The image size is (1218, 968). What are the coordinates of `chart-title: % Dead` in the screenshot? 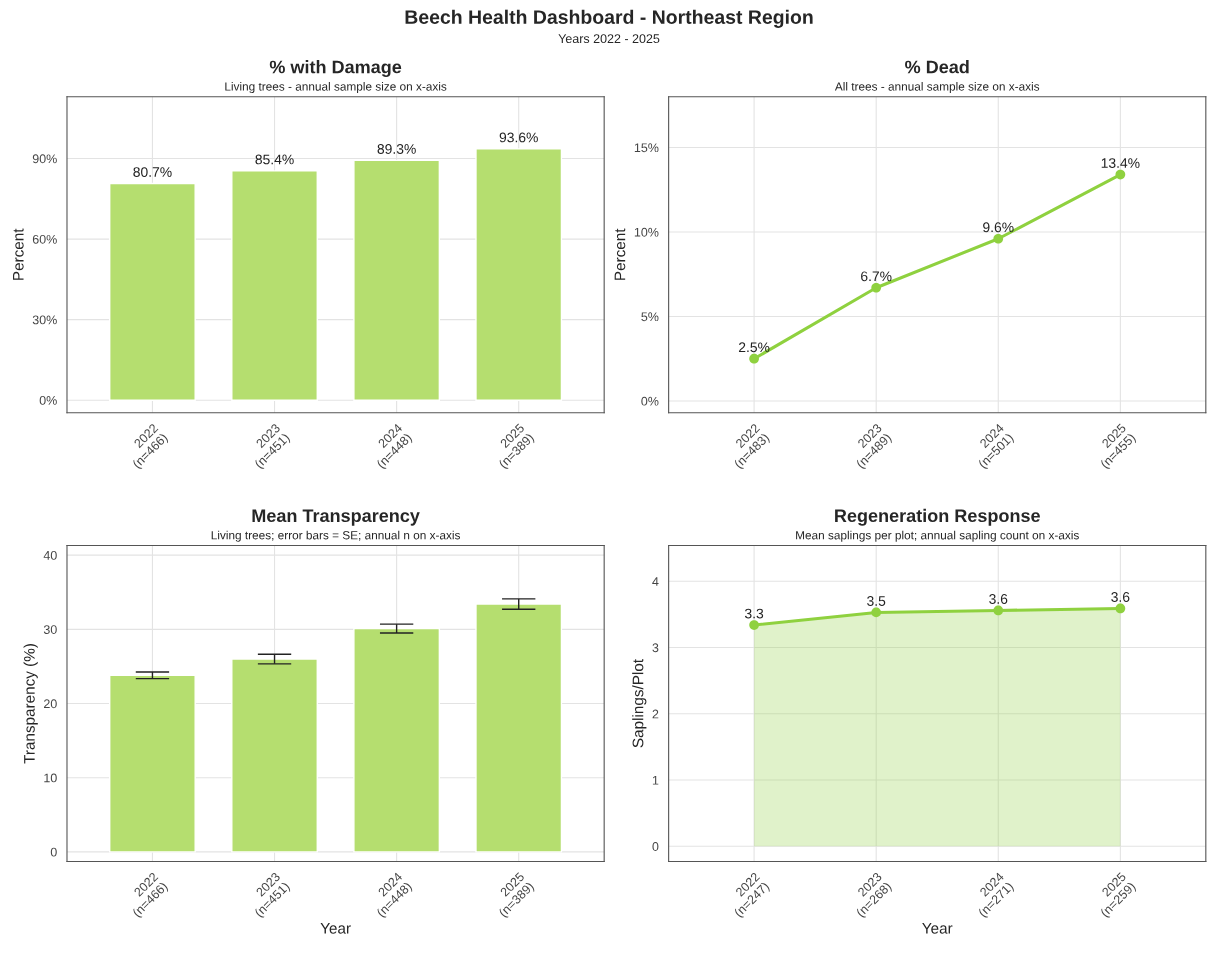 It's located at (937, 67).